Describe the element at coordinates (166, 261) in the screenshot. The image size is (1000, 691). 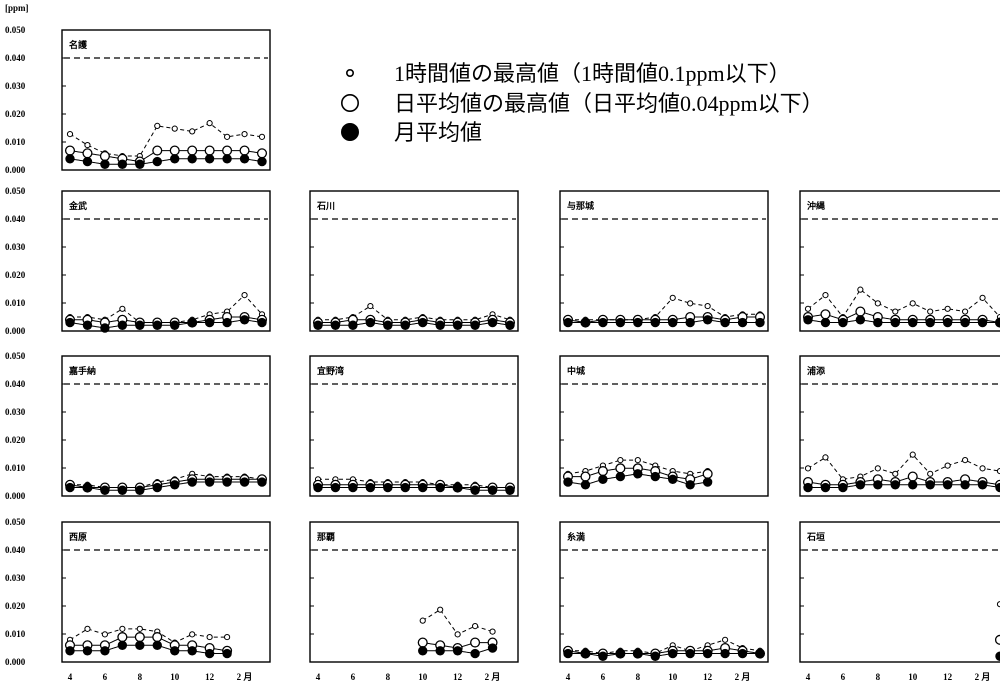
I see `station-panel: 金武` at that location.